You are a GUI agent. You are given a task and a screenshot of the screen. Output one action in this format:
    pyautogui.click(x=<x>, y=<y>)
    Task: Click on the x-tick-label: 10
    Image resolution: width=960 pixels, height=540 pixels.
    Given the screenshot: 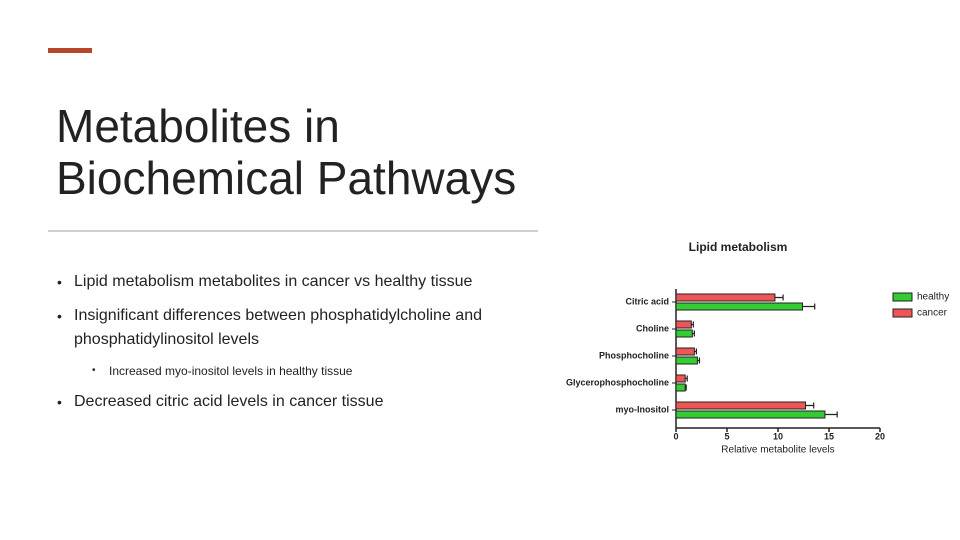 What is the action you would take?
    pyautogui.click(x=778, y=436)
    